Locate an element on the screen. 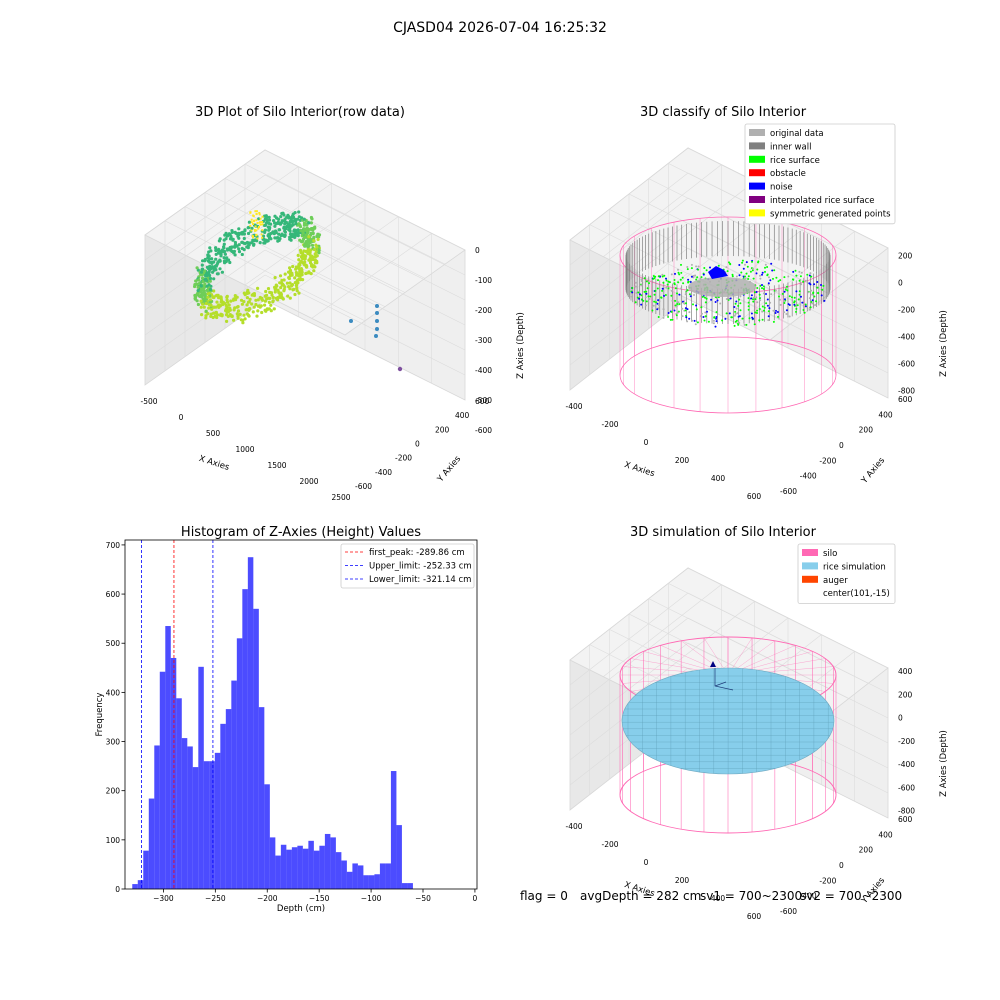 This screenshot has height=1000, width=1000. noise-cluster is located at coordinates (718, 272).